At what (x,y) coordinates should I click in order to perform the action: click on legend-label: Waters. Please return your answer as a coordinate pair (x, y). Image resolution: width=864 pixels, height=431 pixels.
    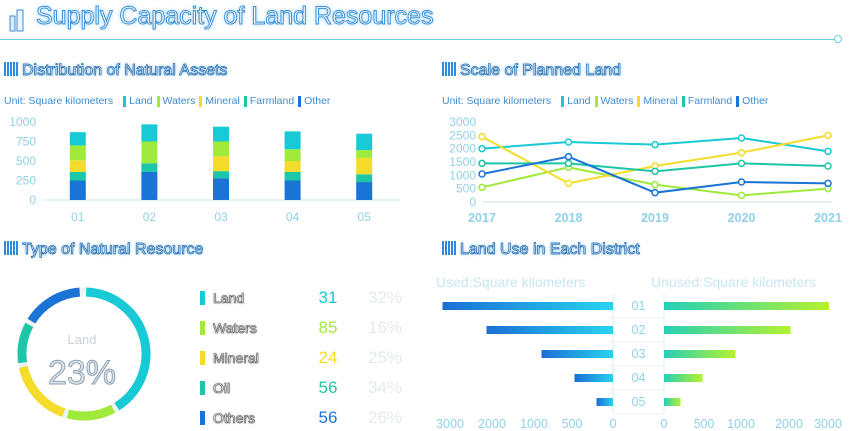
    Looking at the image, I should click on (617, 101).